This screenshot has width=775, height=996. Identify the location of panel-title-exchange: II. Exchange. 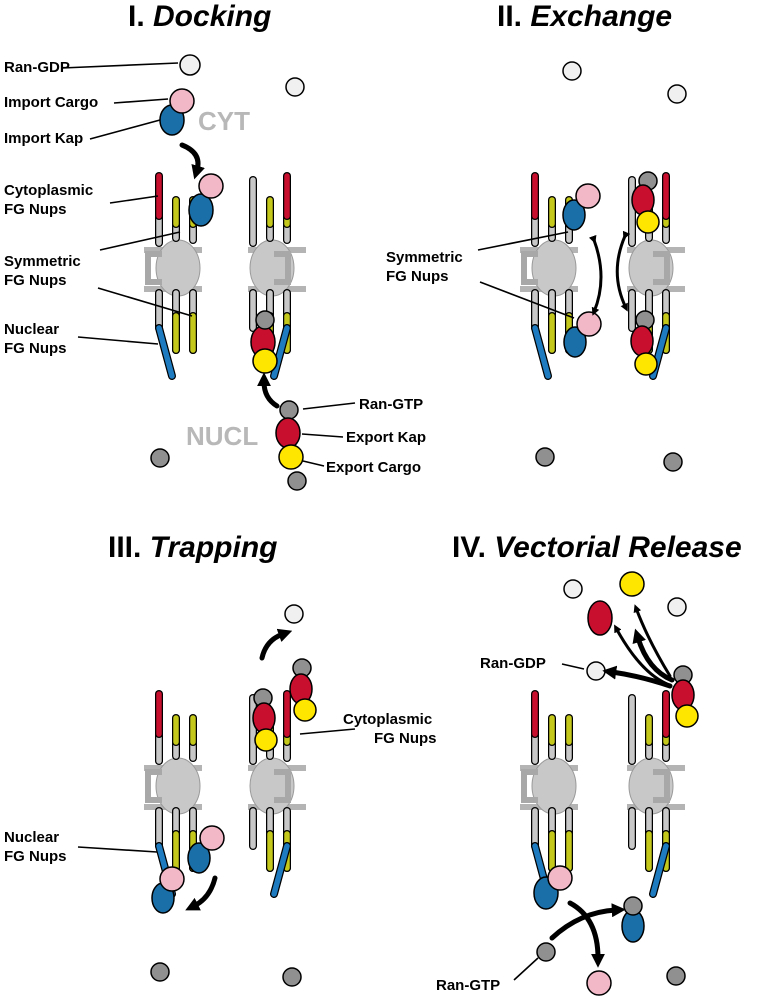
(584, 16).